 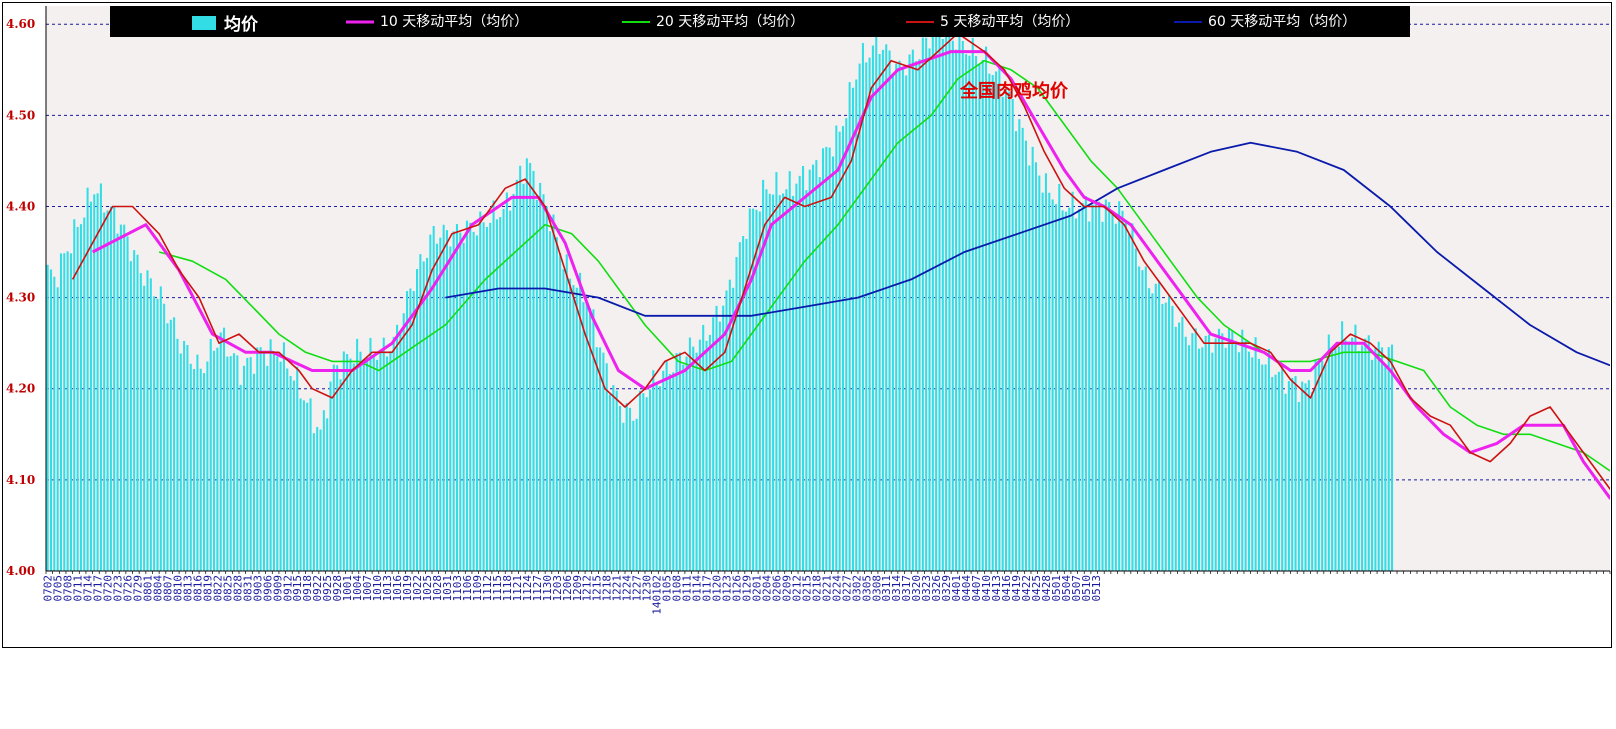 What do you see at coordinates (128, 588) in the screenshot?
I see `x-tick-label: 0726` at bounding box center [128, 588].